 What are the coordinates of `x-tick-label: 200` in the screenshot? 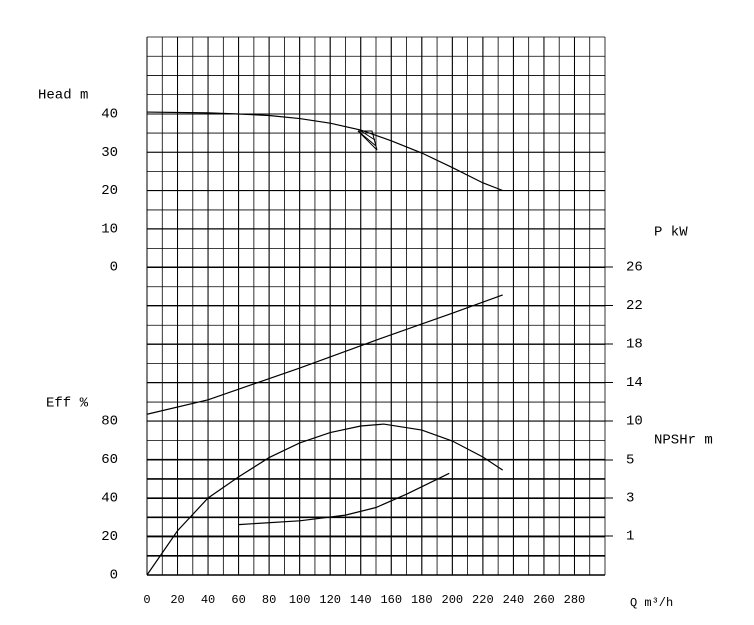 It's located at (453, 600).